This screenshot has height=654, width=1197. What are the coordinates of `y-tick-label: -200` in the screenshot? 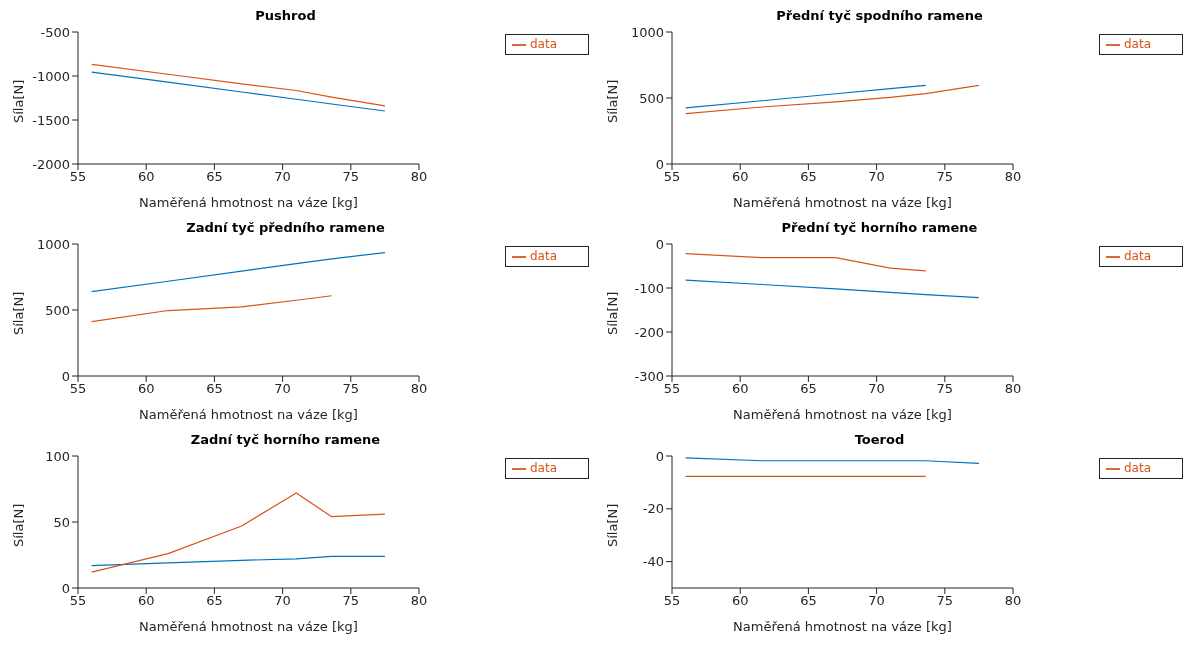 It's located at (649, 332).